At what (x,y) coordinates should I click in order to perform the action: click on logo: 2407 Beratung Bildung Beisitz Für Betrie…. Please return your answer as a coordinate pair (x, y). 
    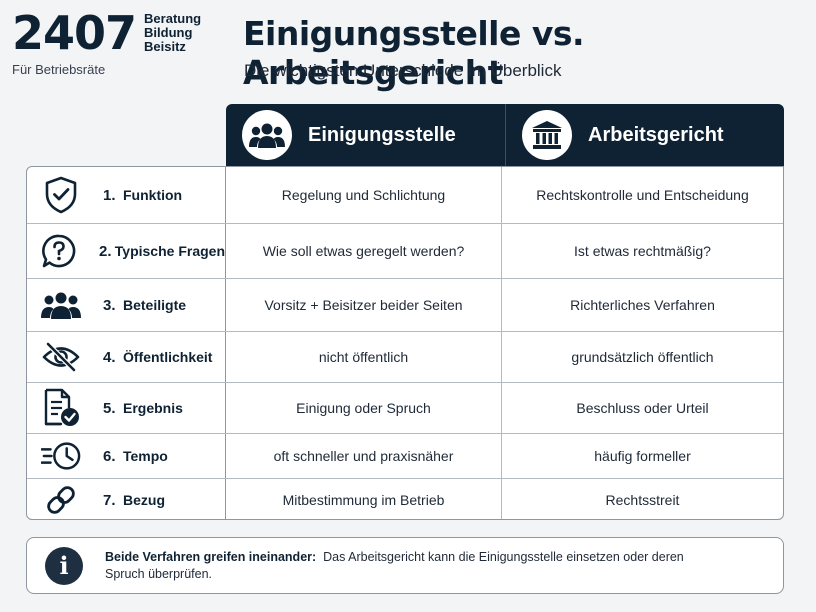
    Looking at the image, I should click on (106, 43).